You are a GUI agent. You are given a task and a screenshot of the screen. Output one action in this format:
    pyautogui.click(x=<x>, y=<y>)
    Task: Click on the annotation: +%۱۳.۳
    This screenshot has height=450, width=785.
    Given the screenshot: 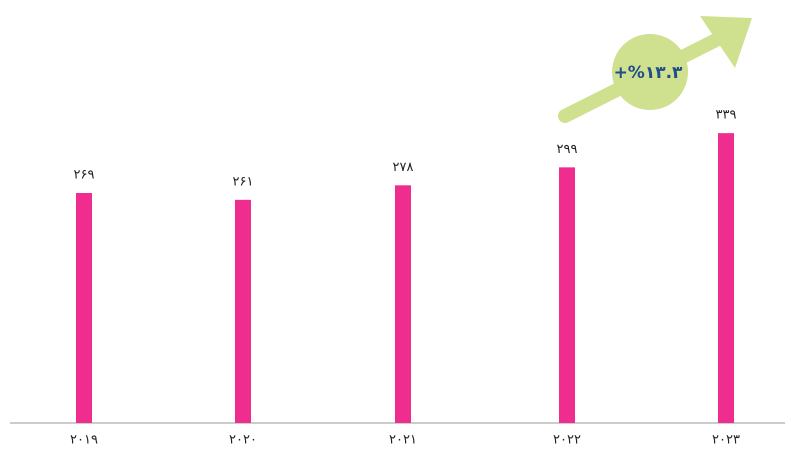 What is the action you would take?
    pyautogui.click(x=648, y=73)
    